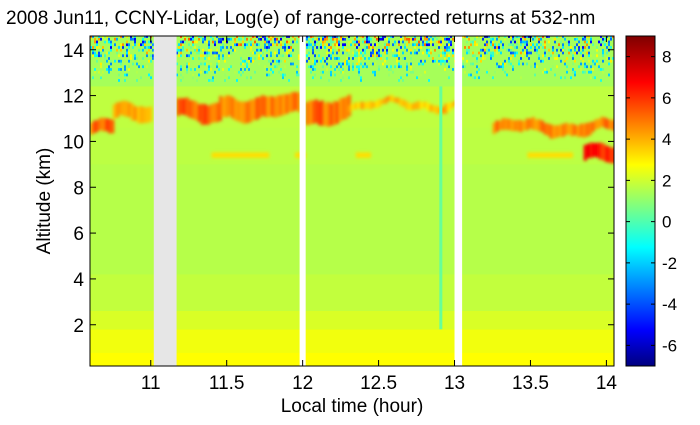  Describe the element at coordinates (454, 383) in the screenshot. I see `x-tick-label: 13` at that location.